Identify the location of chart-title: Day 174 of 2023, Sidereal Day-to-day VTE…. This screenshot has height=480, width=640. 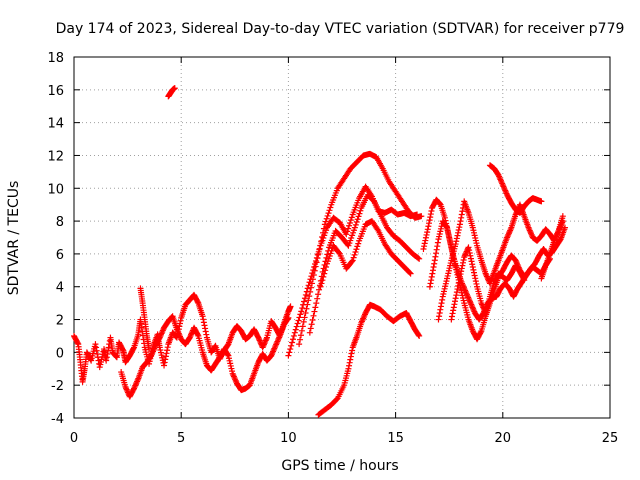
(340, 29).